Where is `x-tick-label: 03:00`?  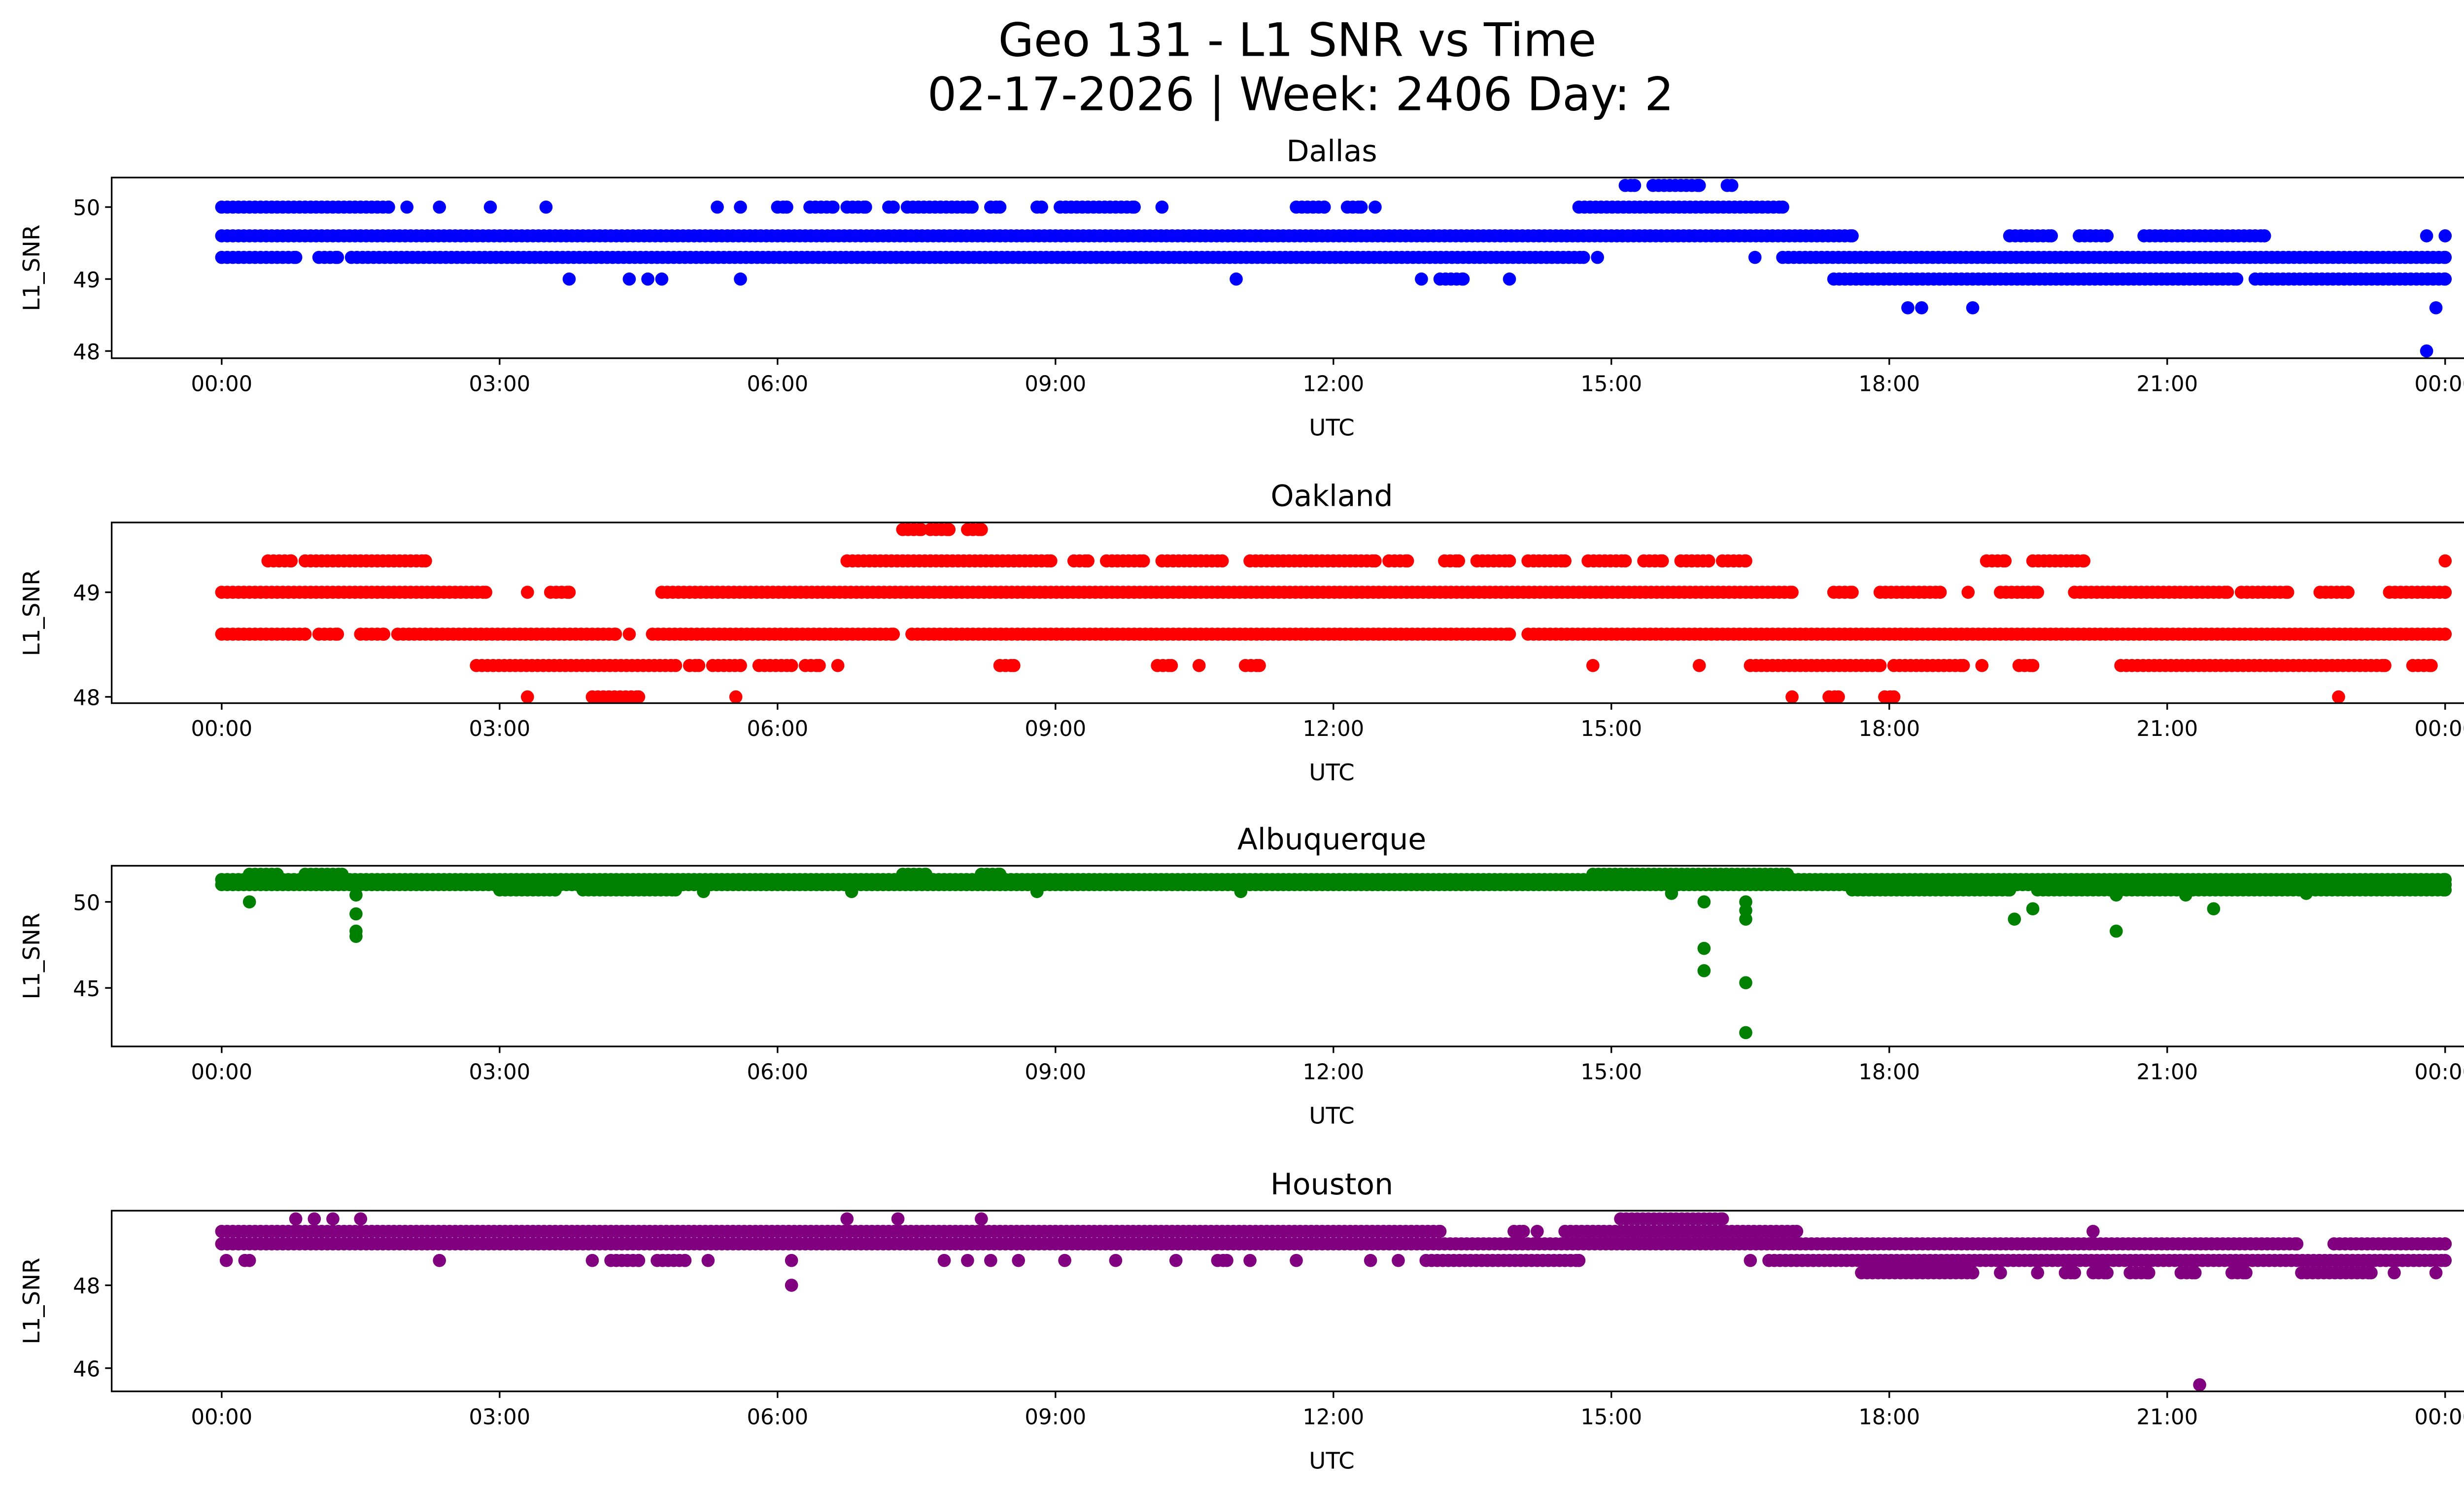
x-tick-label: 03:00 is located at coordinates (499, 384).